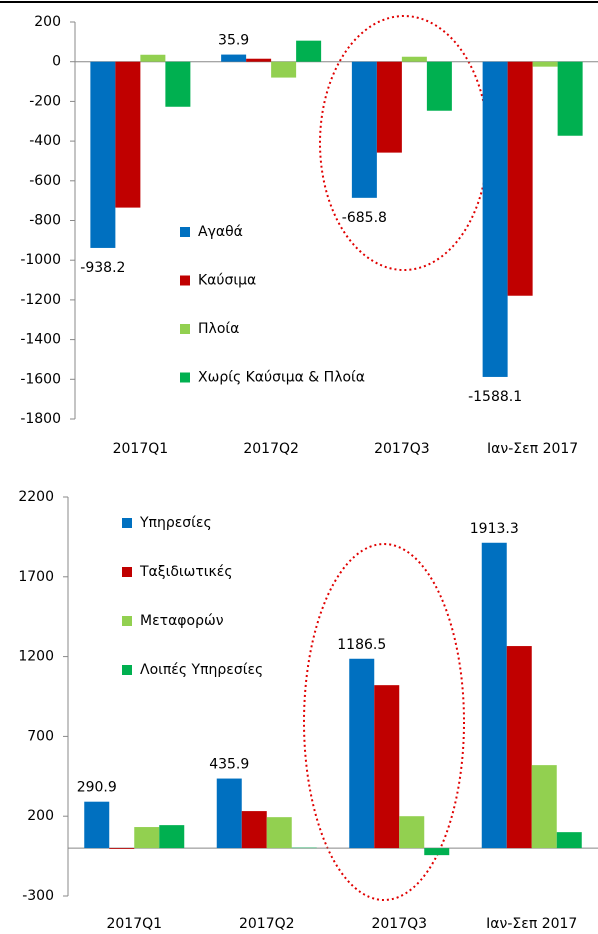  I want to click on y-tick-label: -300, so click(38, 896).